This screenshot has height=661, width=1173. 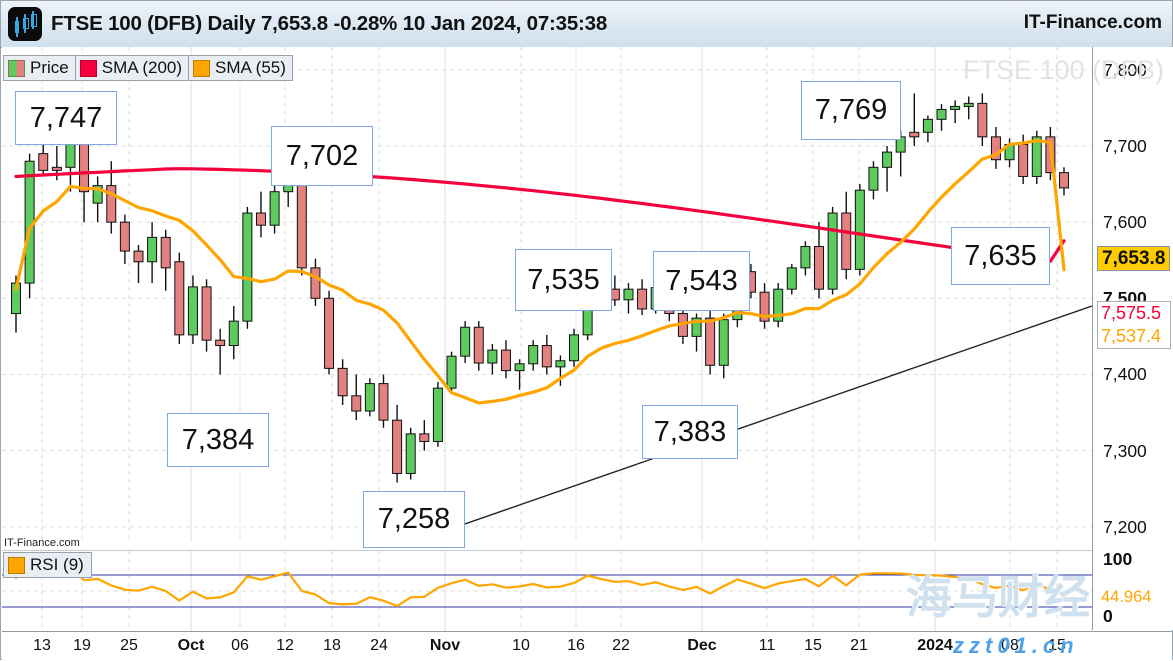 I want to click on price-callout: 7,635, so click(x=1000, y=256).